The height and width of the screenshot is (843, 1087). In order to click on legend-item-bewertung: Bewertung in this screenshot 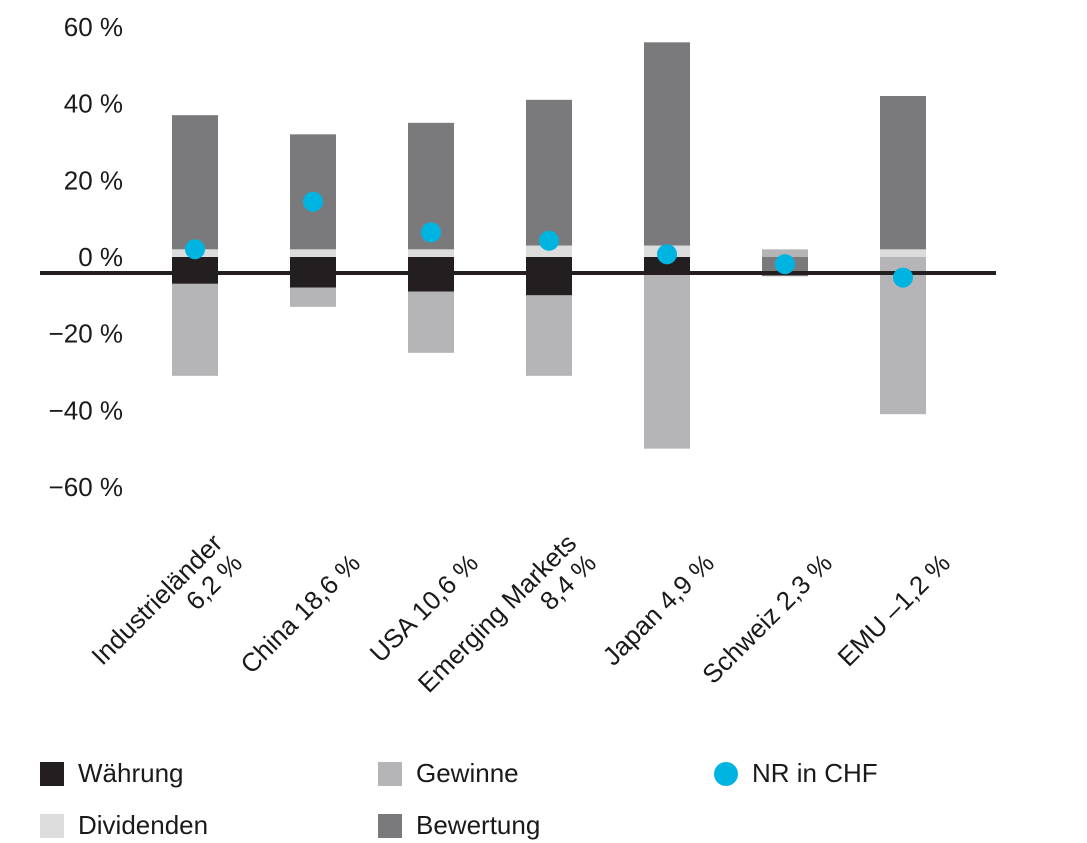, I will do `click(459, 825)`.